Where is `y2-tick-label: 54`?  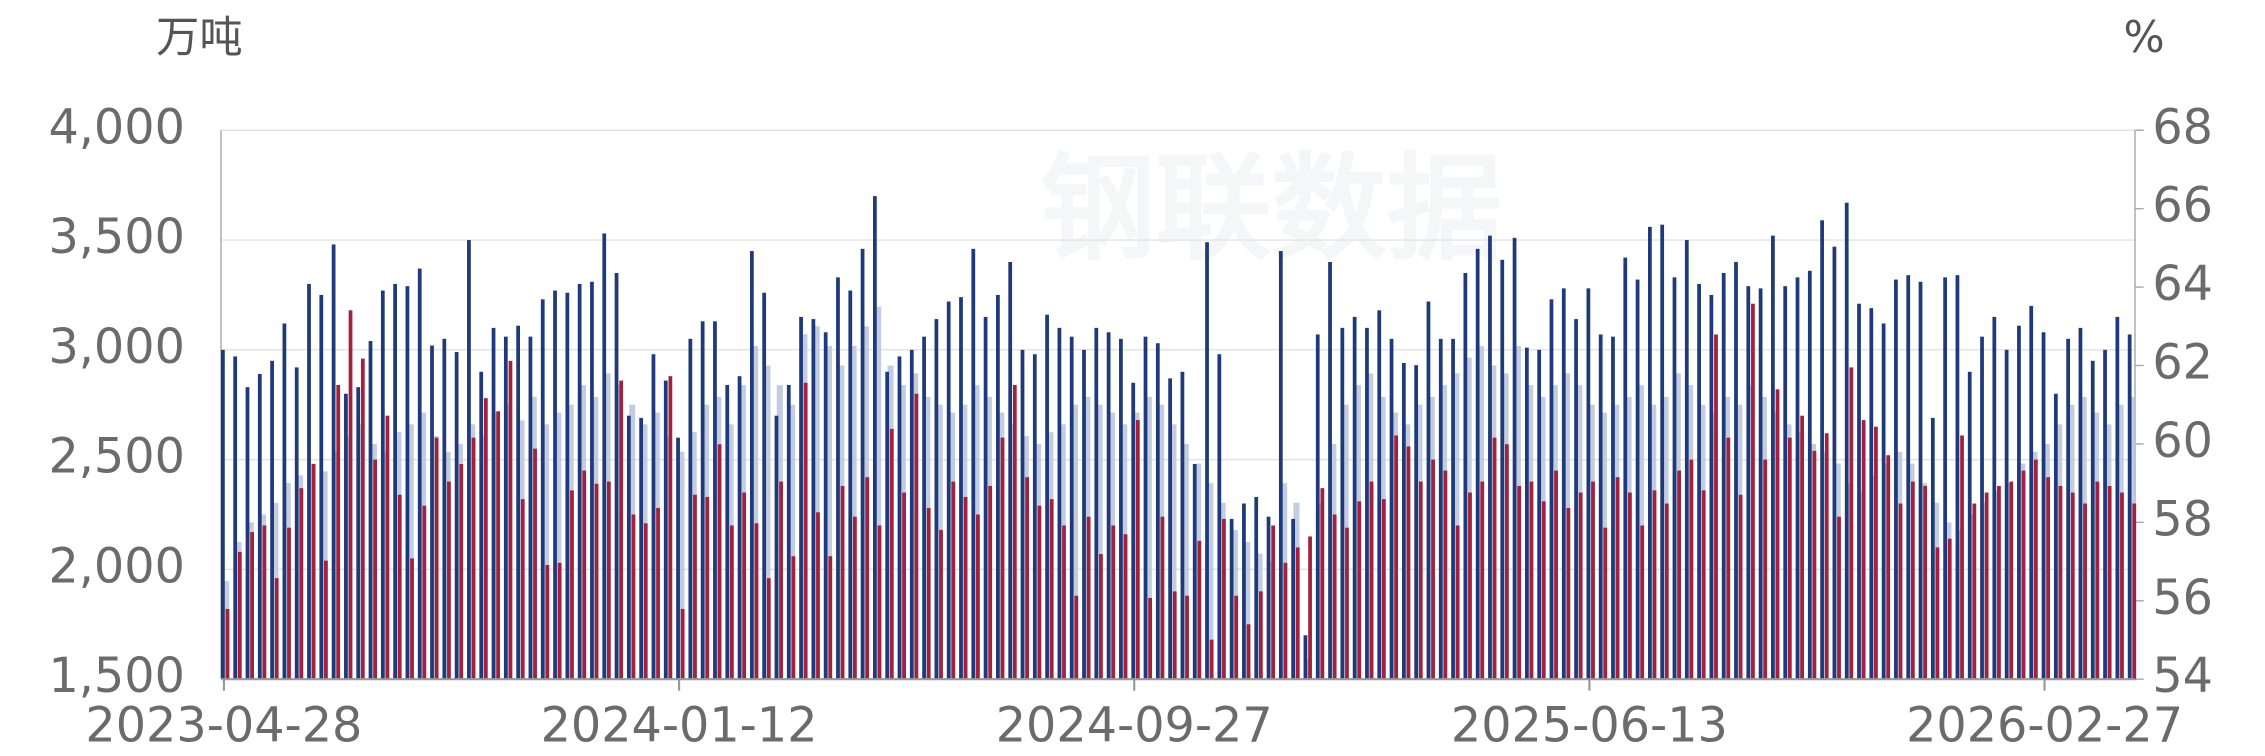
y2-tick-label: 54 is located at coordinates (2182, 676).